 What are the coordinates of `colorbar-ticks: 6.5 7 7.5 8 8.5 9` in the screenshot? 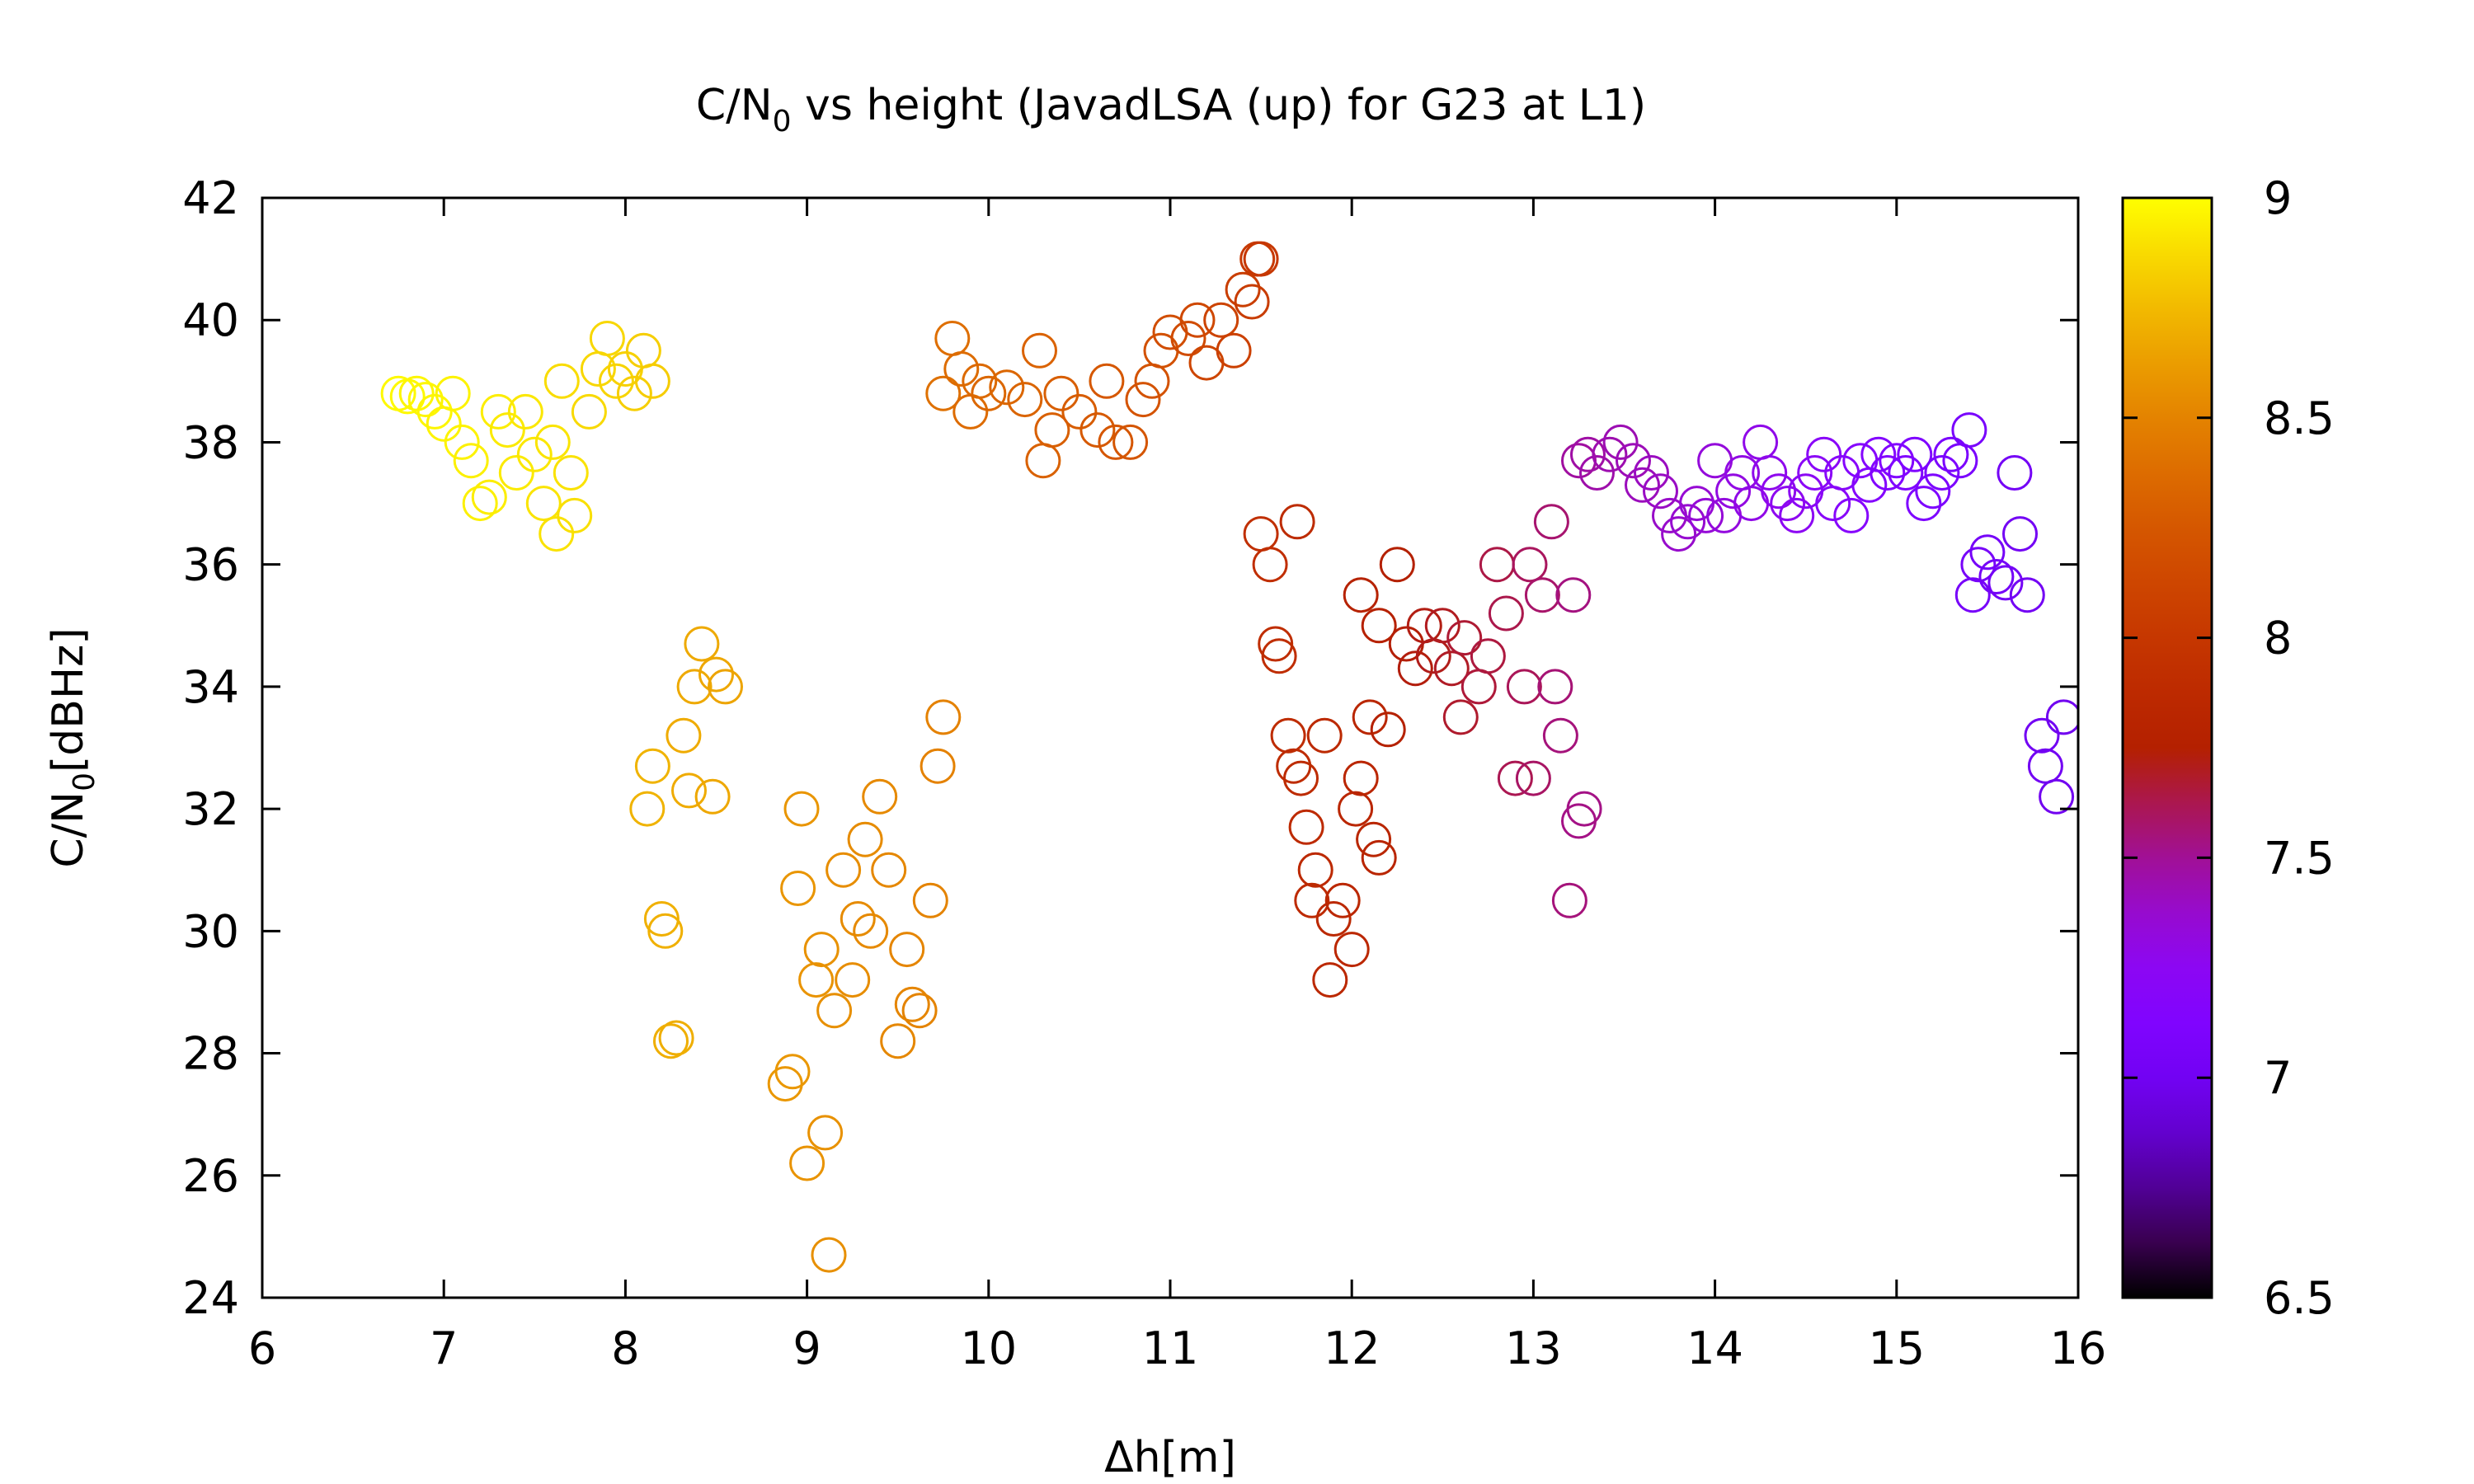 It's located at (2229, 748).